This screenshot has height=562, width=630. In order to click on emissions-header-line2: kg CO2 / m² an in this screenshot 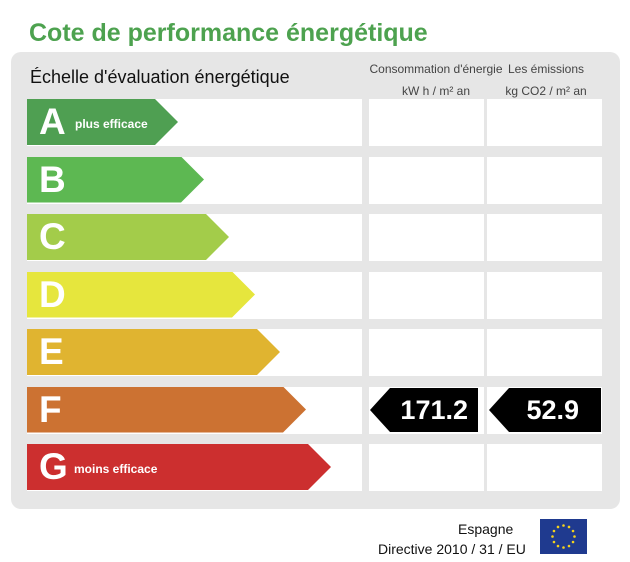, I will do `click(546, 91)`.